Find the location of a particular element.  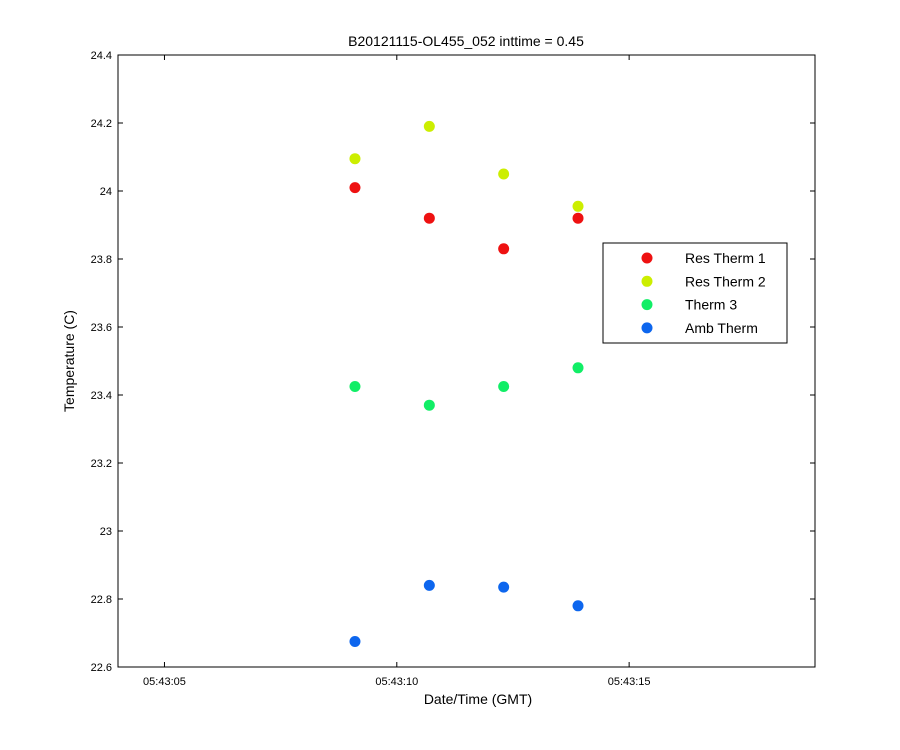

y-tick-label: 22.6 is located at coordinates (101, 668).